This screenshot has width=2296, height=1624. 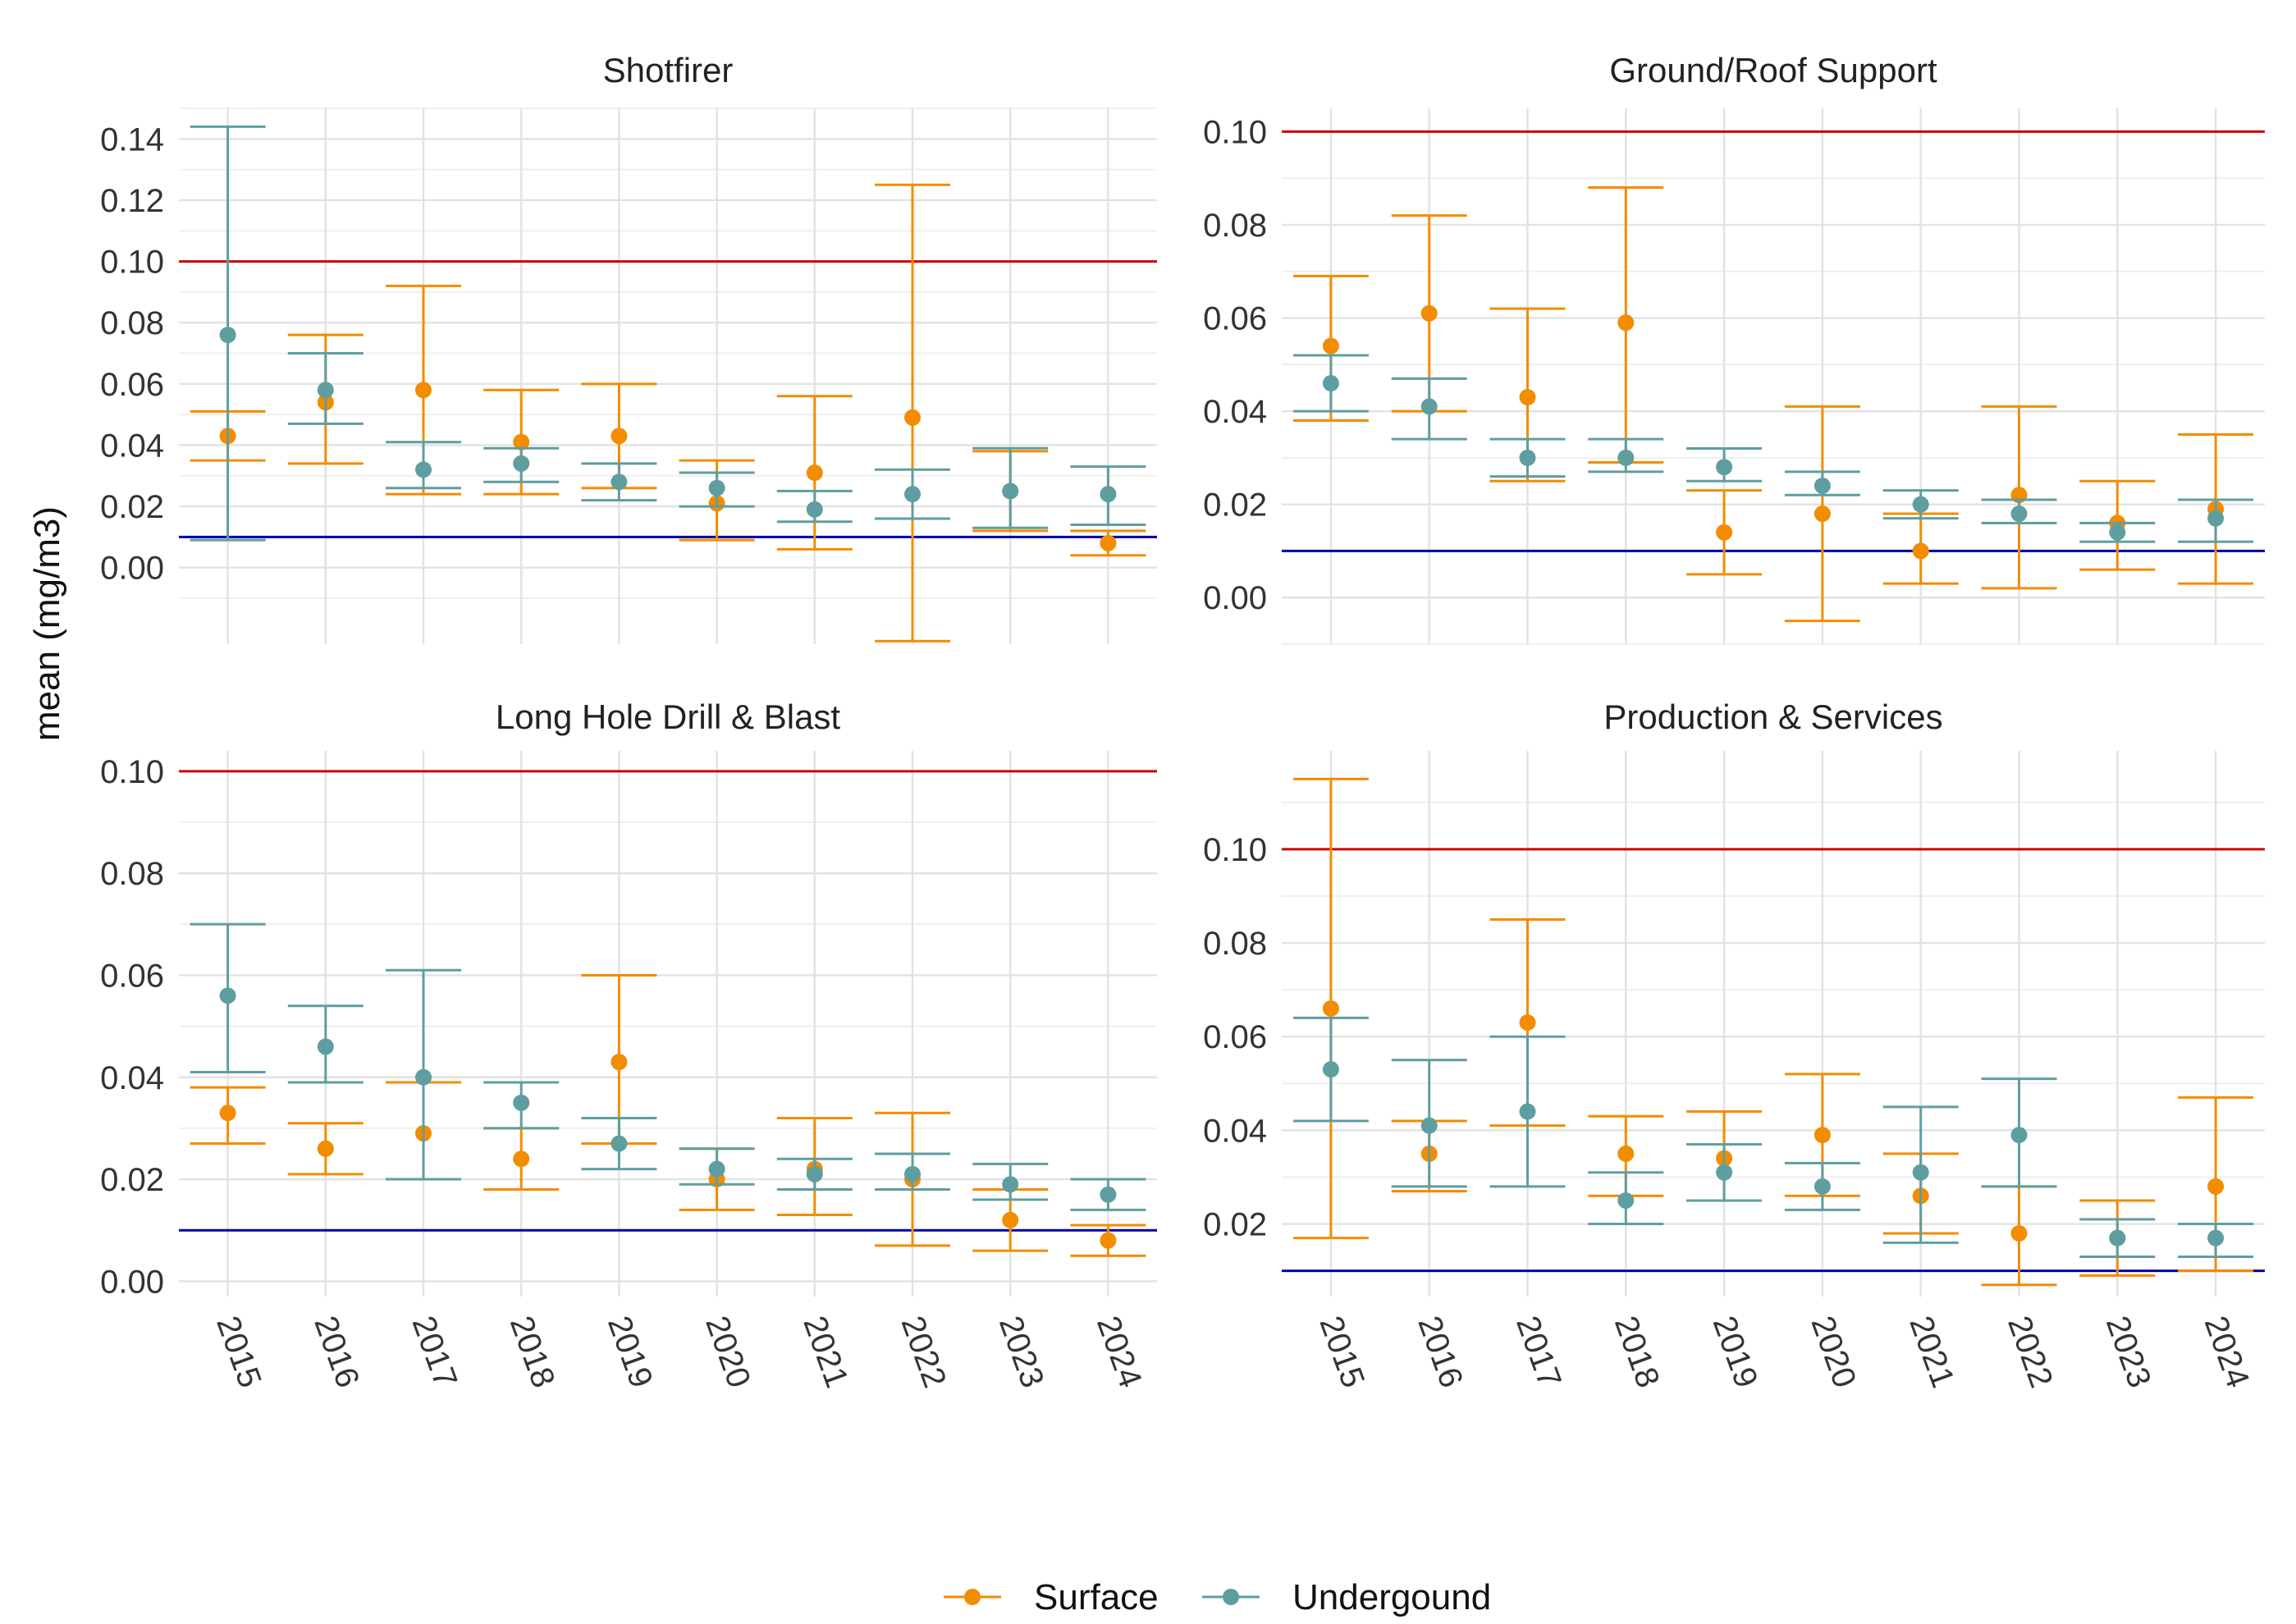 I want to click on legend-item-undergound: Undergound, so click(x=1346, y=1597).